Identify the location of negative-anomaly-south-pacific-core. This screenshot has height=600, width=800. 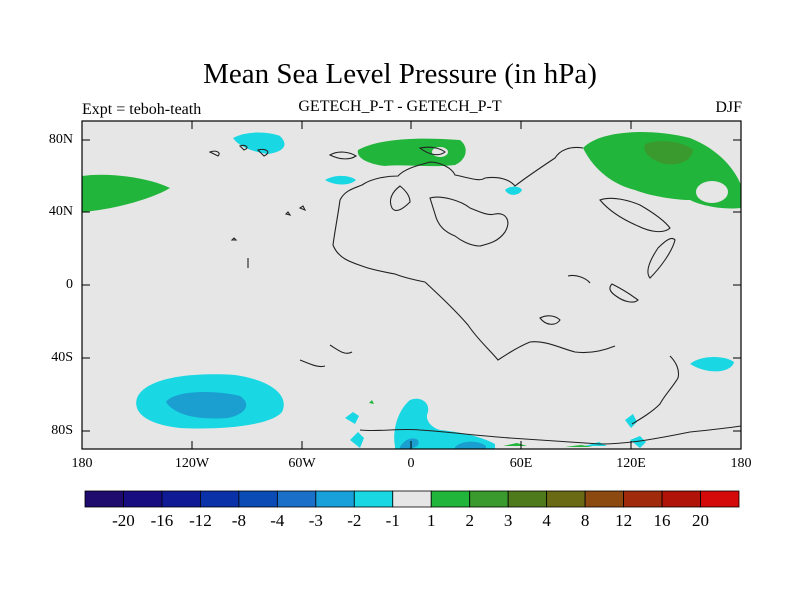
(206, 405).